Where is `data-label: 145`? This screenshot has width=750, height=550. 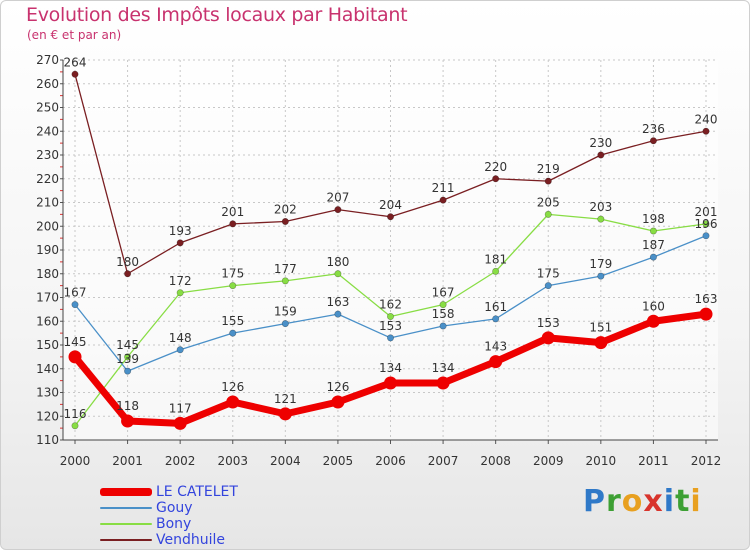
data-label: 145 is located at coordinates (75, 342).